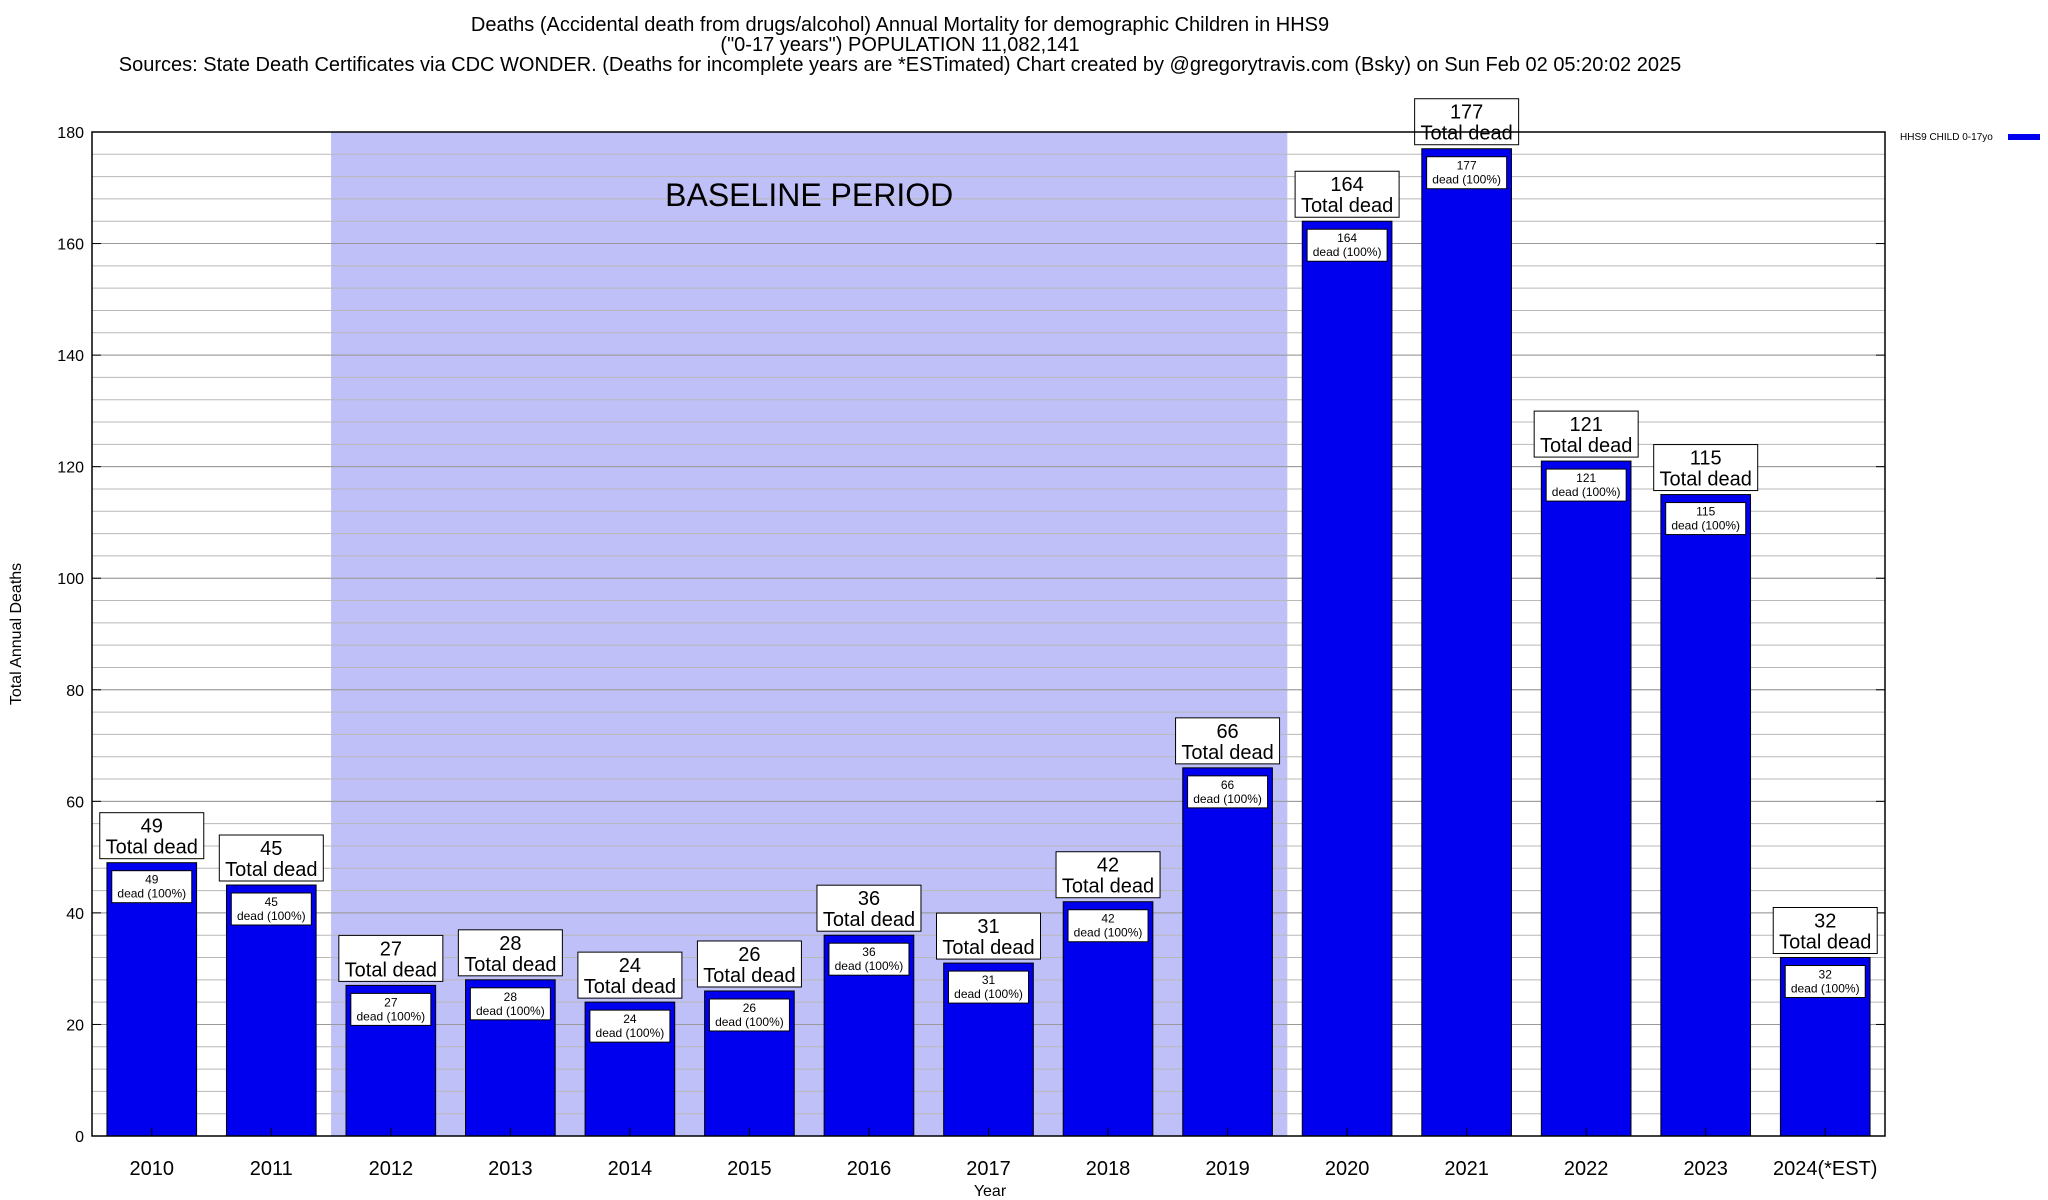 The image size is (2048, 1200). Describe the element at coordinates (1227, 732) in the screenshot. I see `bar-top-value-label: 66` at that location.